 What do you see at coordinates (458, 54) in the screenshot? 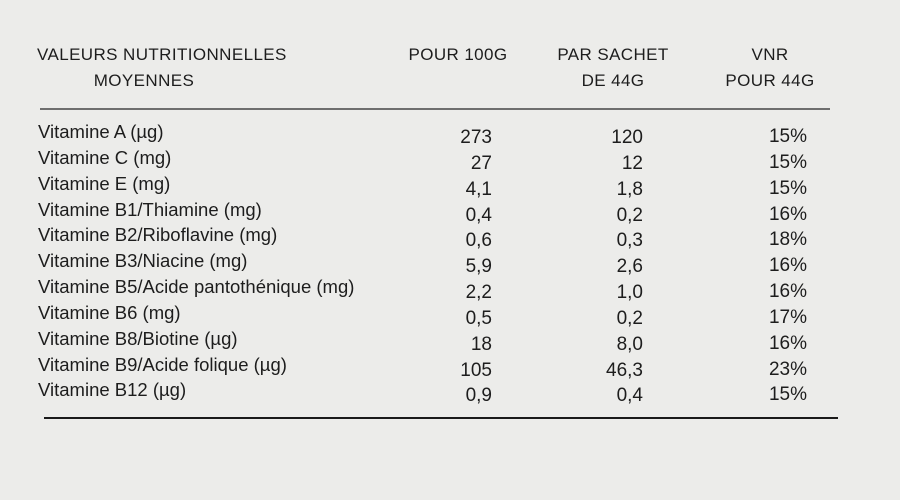
I see `header-pour-100g: POUR 100G` at bounding box center [458, 54].